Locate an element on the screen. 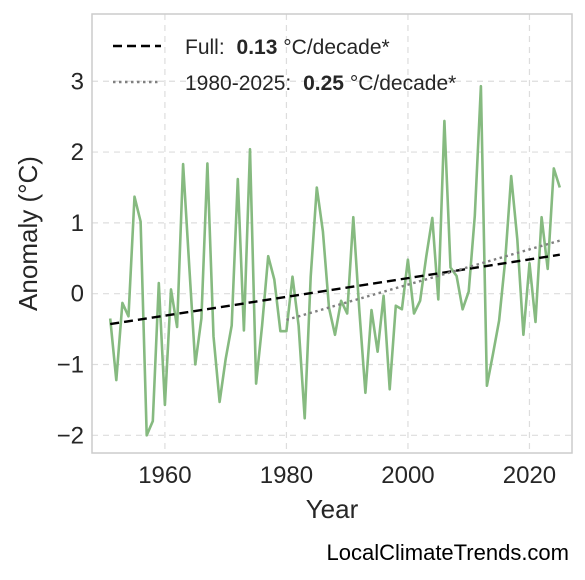 The image size is (585, 580). legend-full-unit: °C/decade* is located at coordinates (336, 47).